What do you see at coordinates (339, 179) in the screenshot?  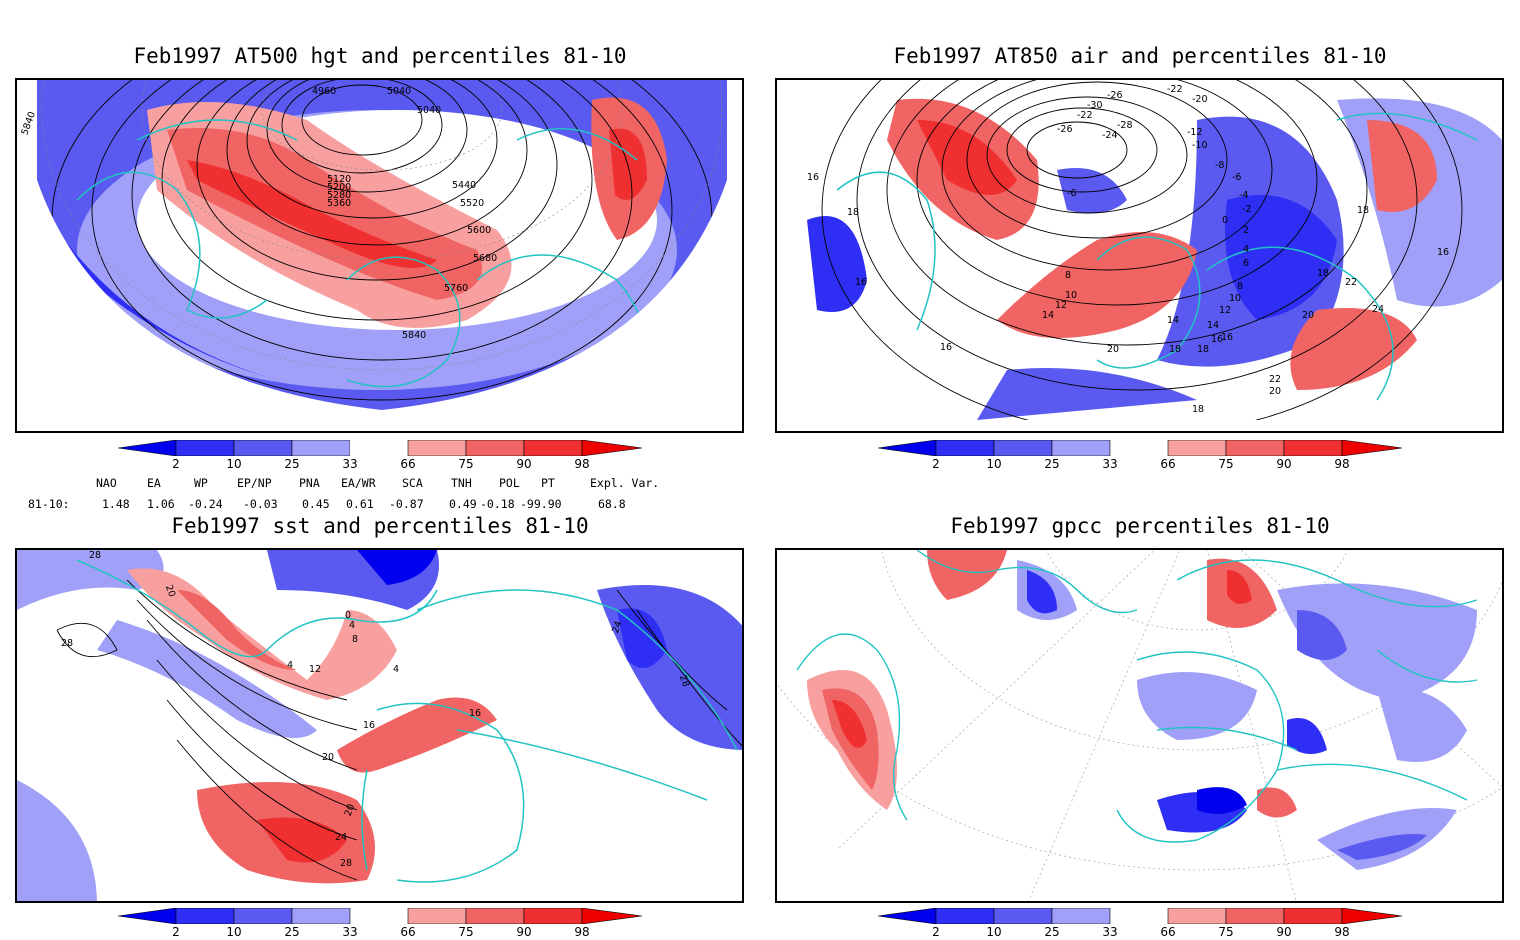 I see `contour-label: 5120` at bounding box center [339, 179].